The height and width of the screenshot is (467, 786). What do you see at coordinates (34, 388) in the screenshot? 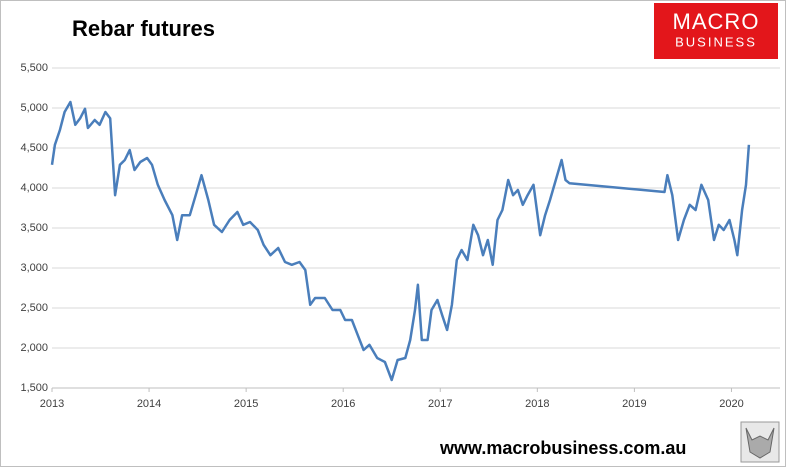
I see `y-tick-label: 1,500` at bounding box center [34, 388].